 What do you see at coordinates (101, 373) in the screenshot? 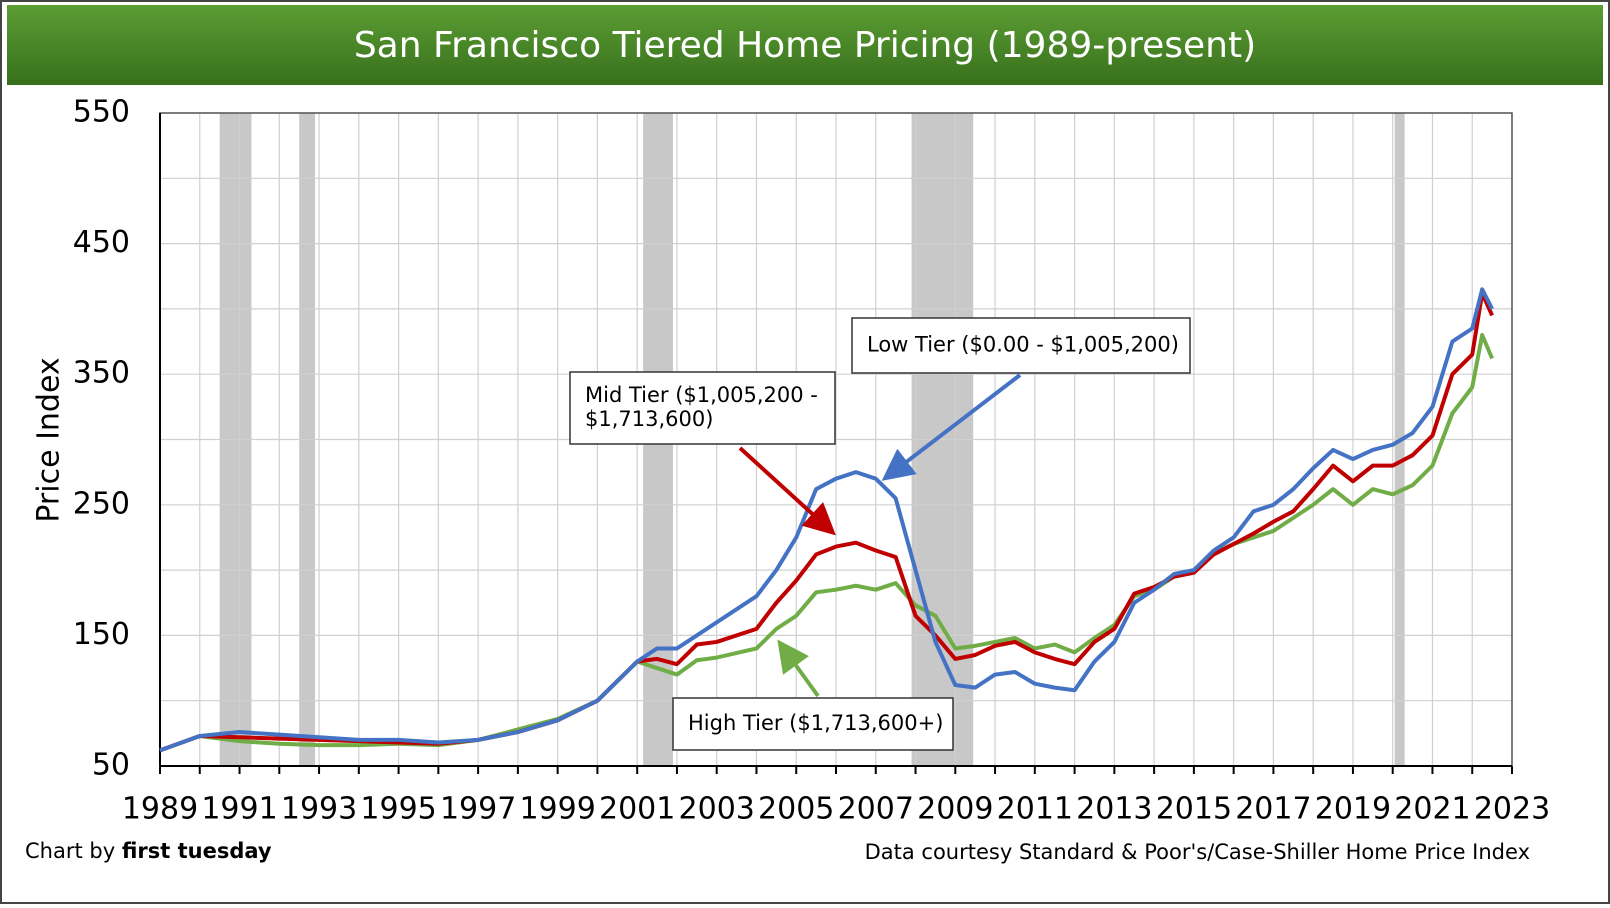
I see `y-tick-label: 350` at bounding box center [101, 373].